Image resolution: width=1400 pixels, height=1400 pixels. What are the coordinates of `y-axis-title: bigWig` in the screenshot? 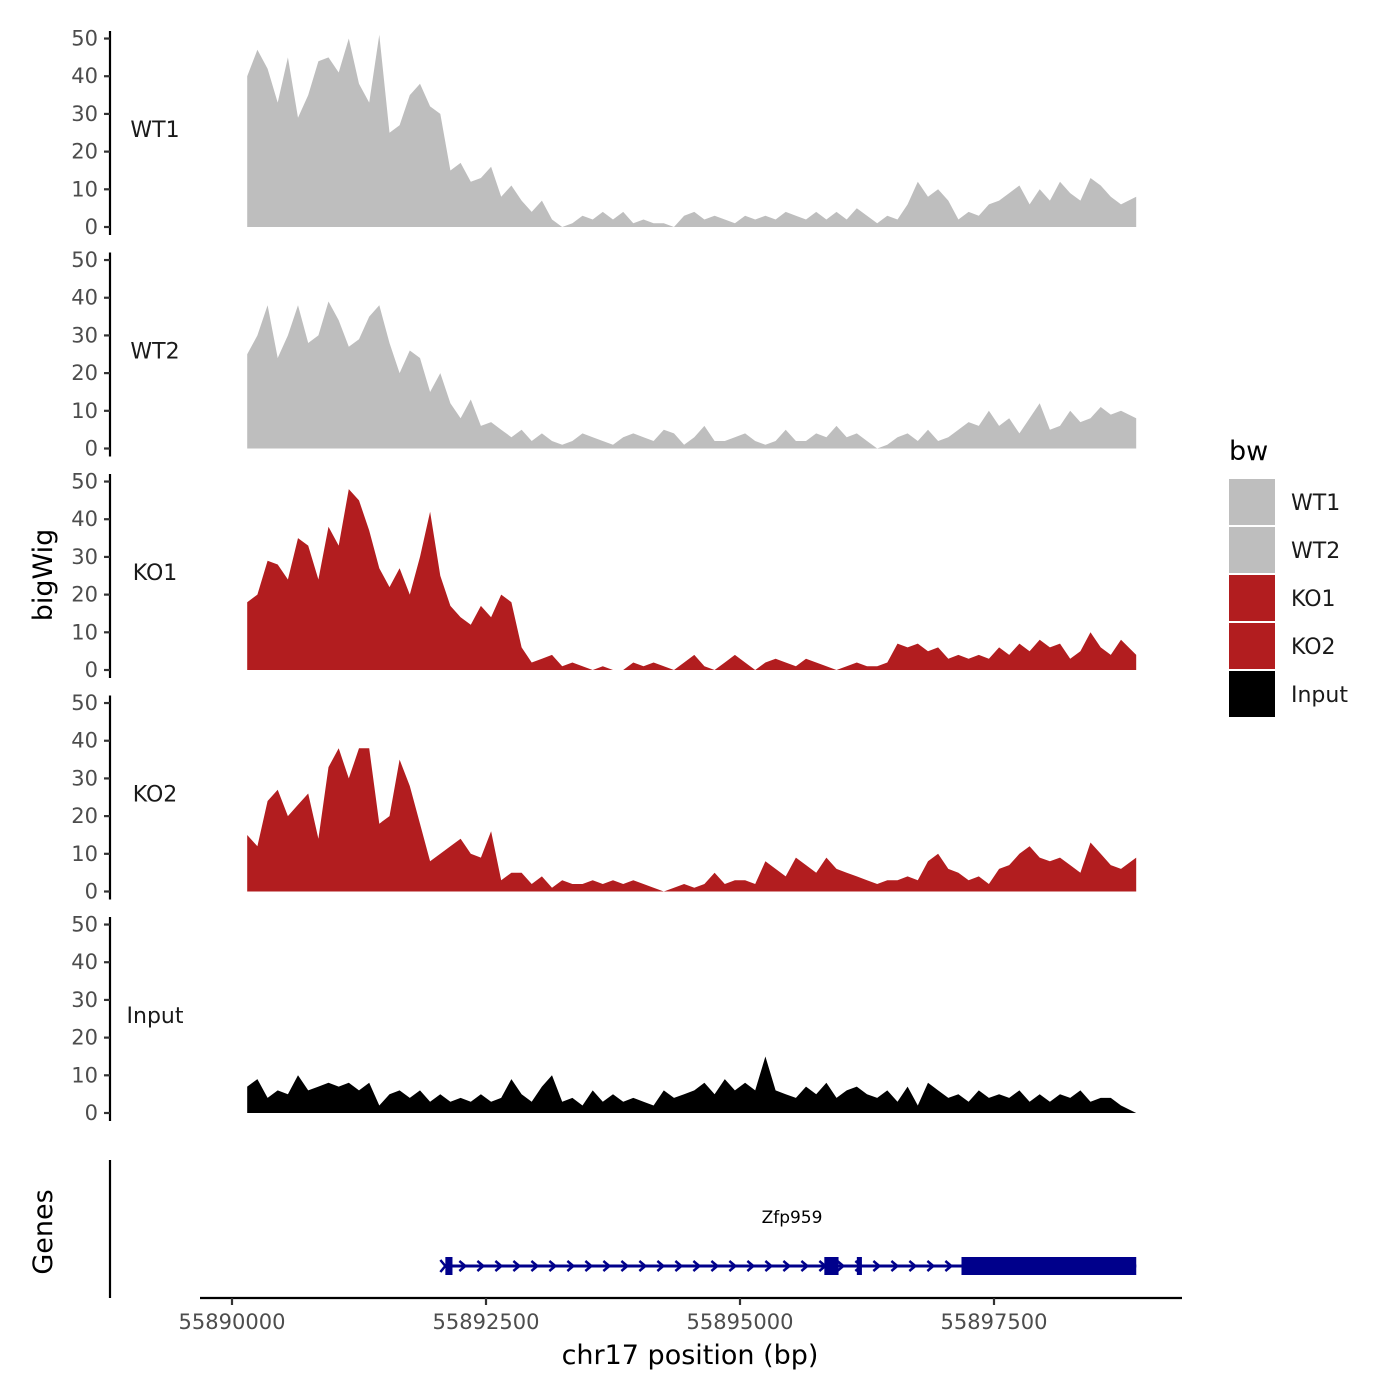 It's located at (43, 575).